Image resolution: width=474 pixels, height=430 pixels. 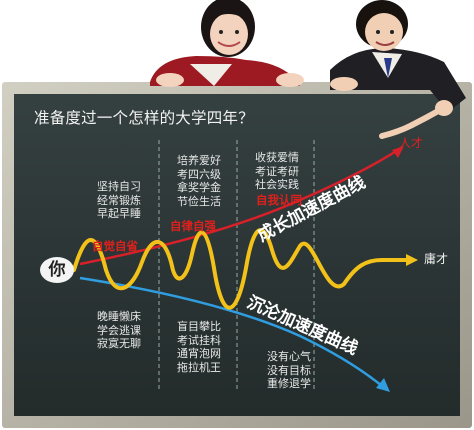 What do you see at coordinates (277, 171) in the screenshot?
I see `top-group-3: 收获爱情 考证考研 社会实践` at bounding box center [277, 171].